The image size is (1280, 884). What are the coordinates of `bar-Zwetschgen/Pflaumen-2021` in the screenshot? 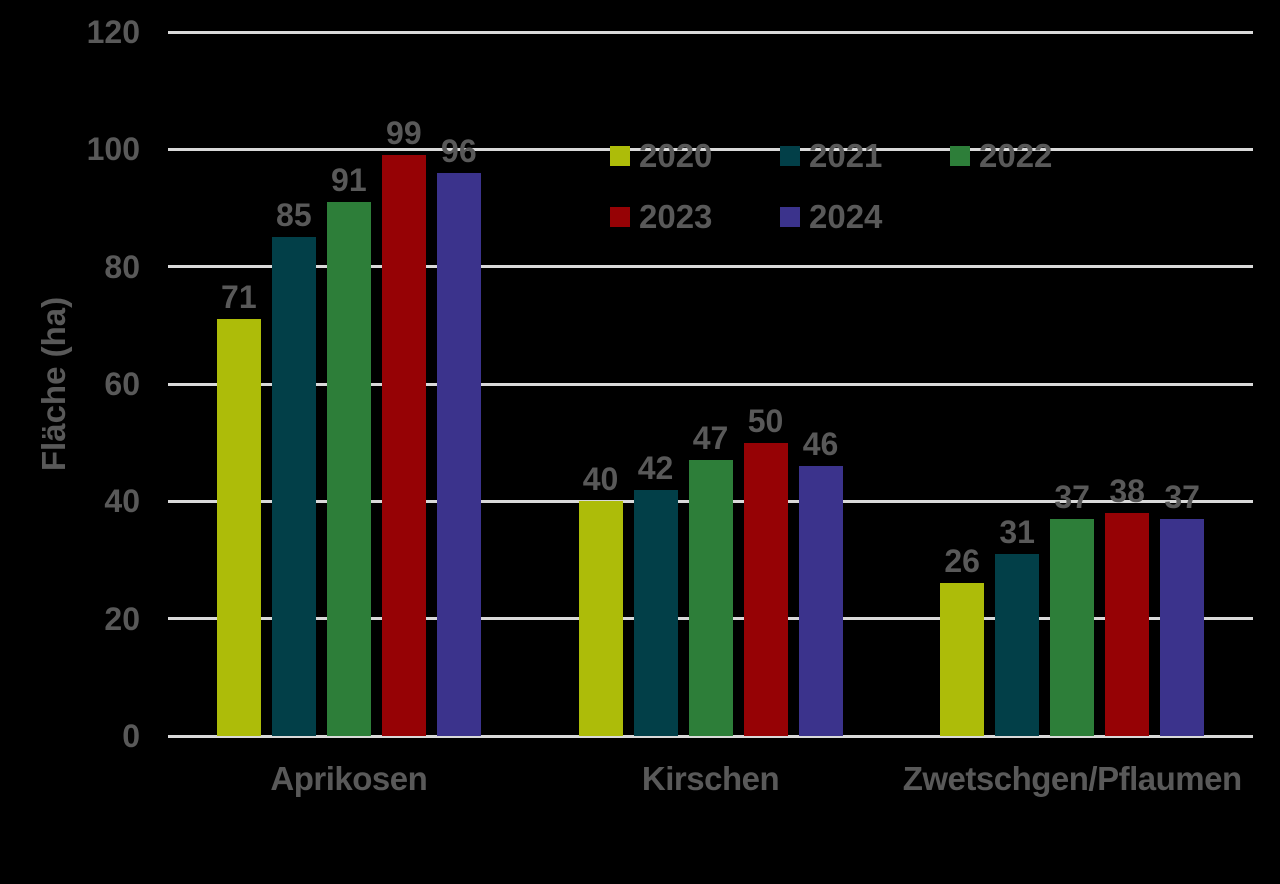 It's located at (1017, 645).